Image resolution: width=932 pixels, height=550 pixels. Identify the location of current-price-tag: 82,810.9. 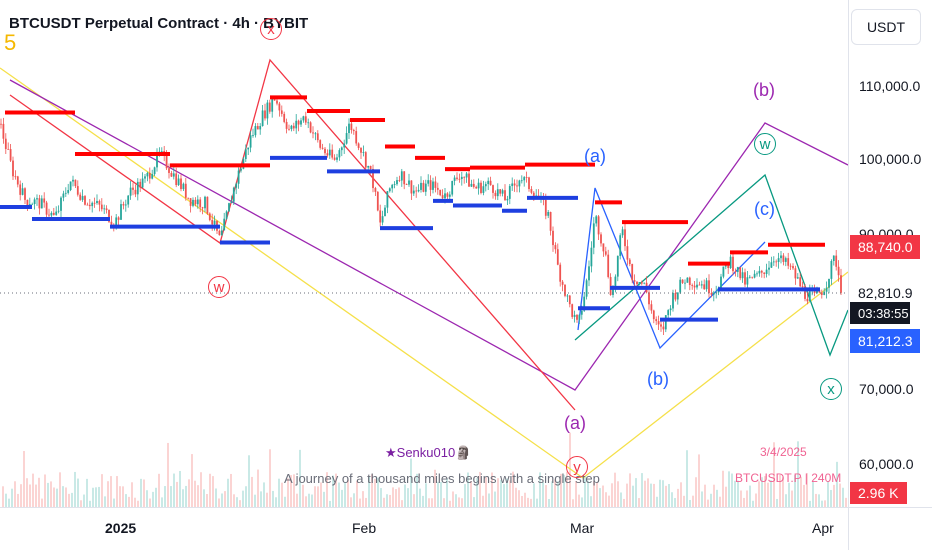
(885, 293).